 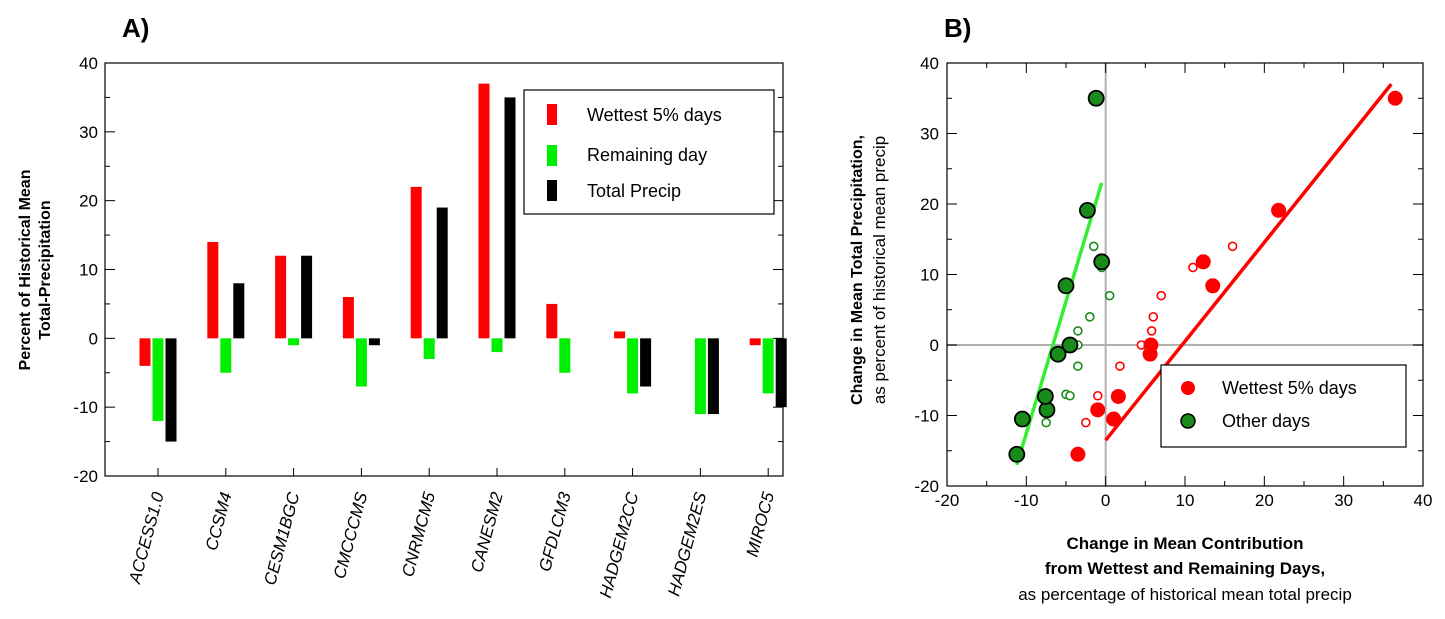 I want to click on legend-swatch-total, so click(x=552, y=190).